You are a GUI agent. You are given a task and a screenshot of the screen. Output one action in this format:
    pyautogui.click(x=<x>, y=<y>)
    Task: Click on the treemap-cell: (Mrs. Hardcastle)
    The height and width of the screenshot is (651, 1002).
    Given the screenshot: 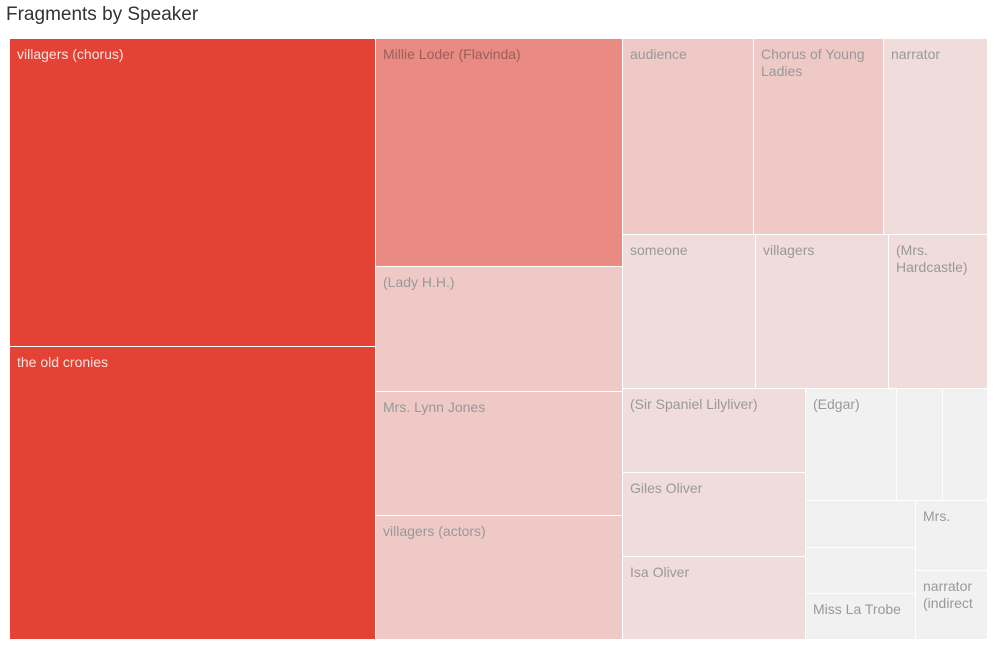 What is the action you would take?
    pyautogui.click(x=938, y=312)
    